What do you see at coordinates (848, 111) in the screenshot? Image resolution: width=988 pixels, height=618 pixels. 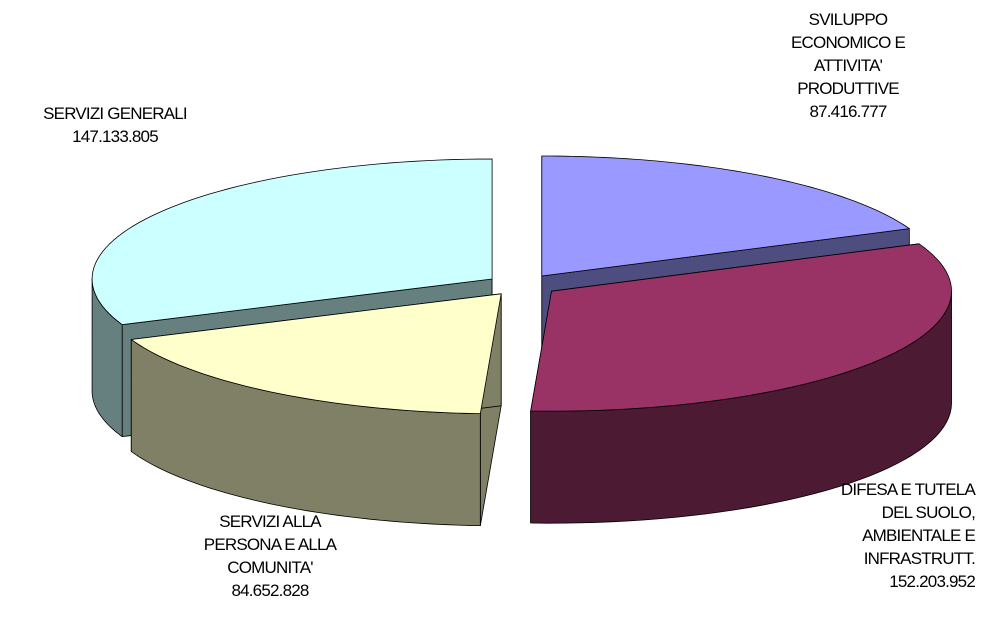 I see `value-label: 87.416.777` at bounding box center [848, 111].